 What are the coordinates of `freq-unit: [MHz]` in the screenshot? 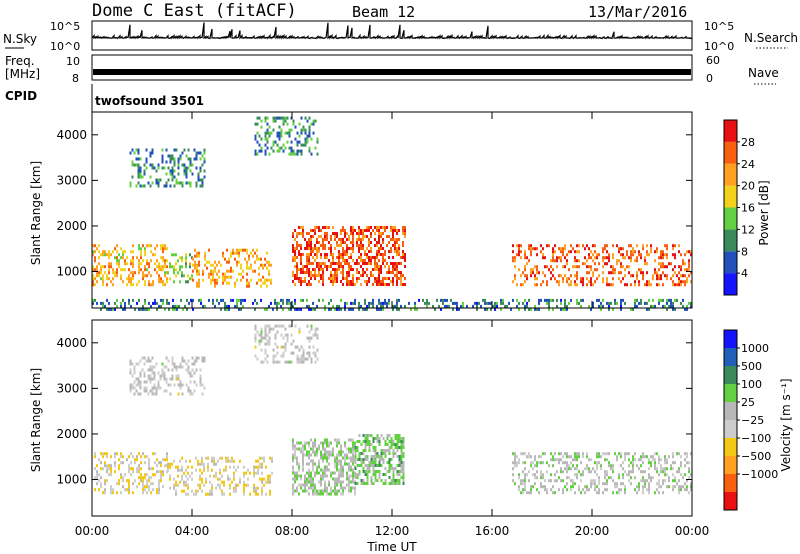 It's located at (22, 74).